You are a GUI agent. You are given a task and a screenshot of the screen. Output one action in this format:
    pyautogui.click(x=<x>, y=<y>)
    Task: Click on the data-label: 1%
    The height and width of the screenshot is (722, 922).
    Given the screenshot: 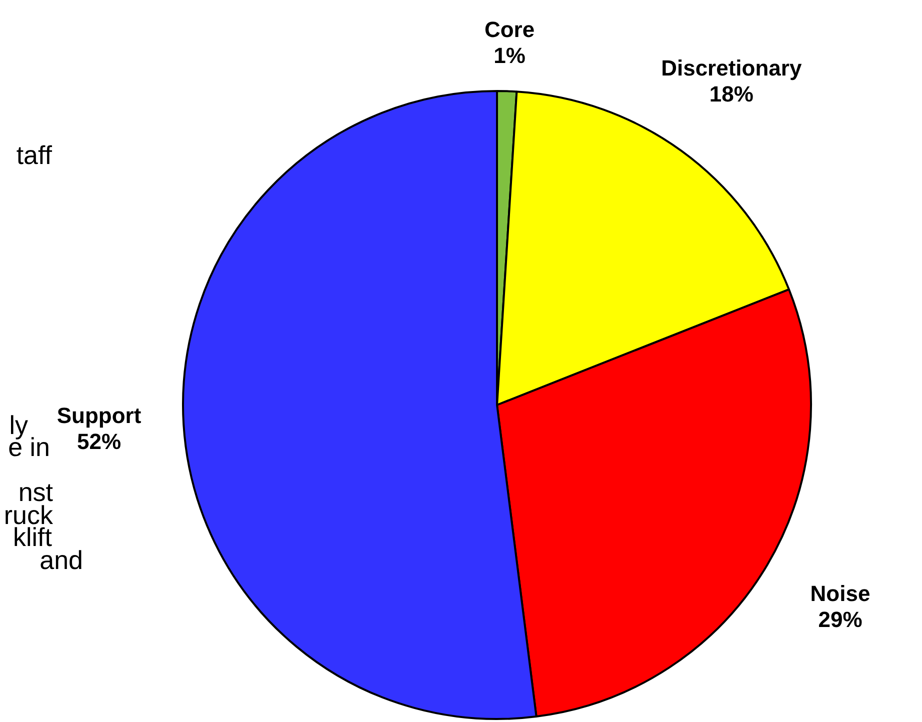 What is the action you would take?
    pyautogui.click(x=510, y=55)
    